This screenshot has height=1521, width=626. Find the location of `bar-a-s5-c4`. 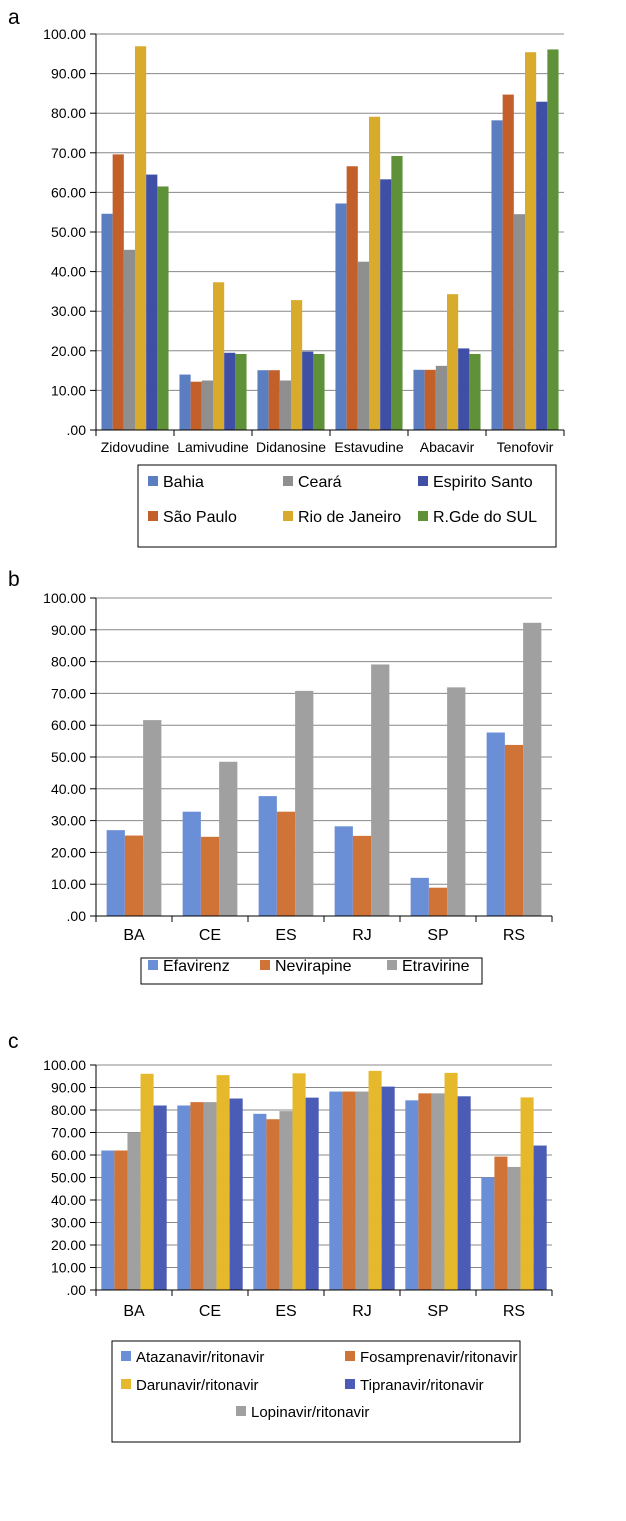

bar-a-s5-c4 is located at coordinates (475, 391).